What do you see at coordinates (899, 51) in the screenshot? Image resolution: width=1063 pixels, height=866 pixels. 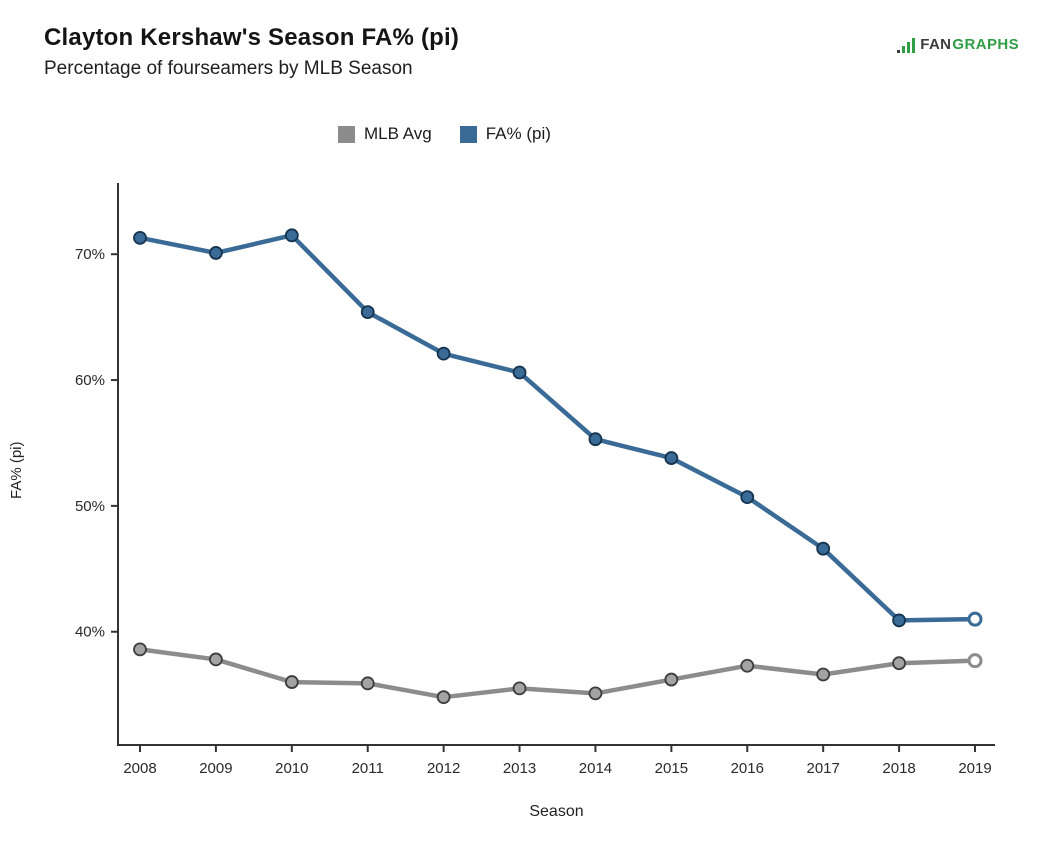 I see `logo-bar-dot` at bounding box center [899, 51].